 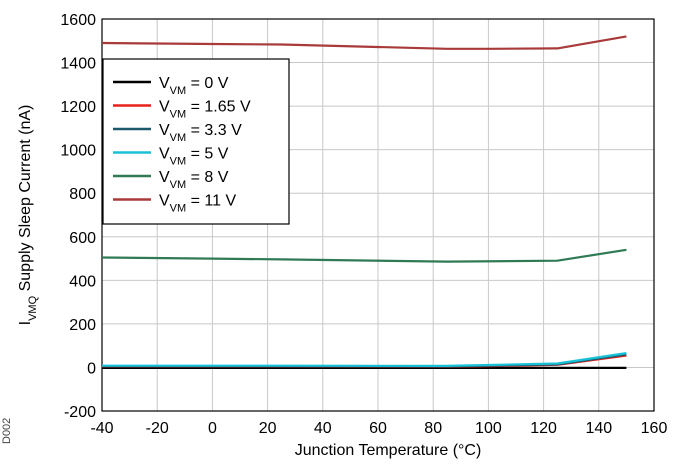 I want to click on legend-box, so click(x=196, y=141).